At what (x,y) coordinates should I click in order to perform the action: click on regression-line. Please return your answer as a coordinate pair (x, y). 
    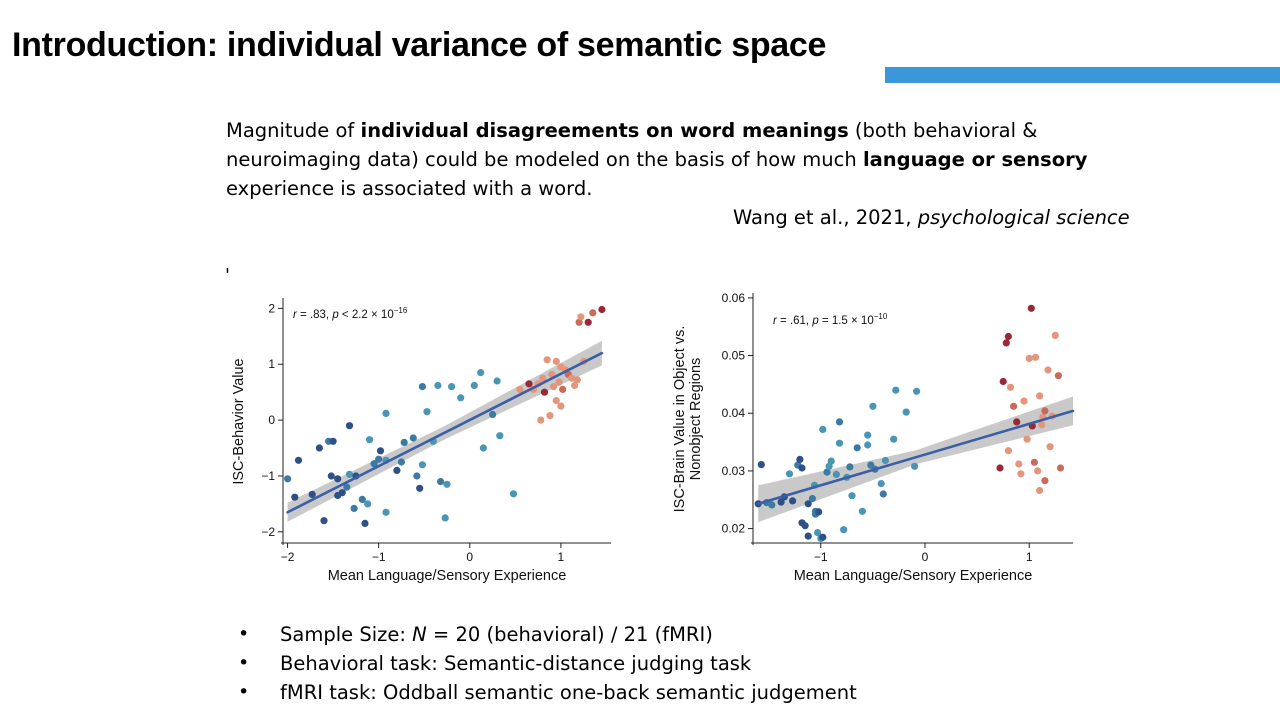
    Looking at the image, I should click on (915, 457).